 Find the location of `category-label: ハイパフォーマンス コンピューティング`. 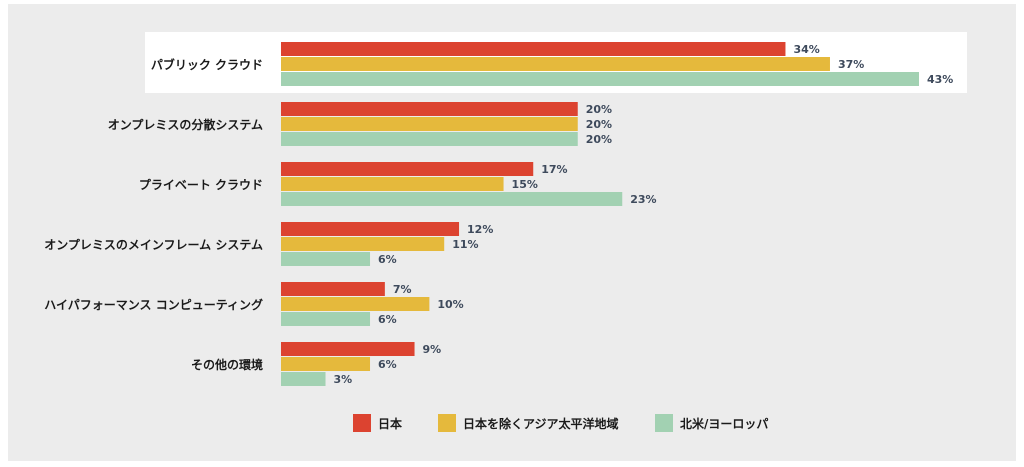

category-label: ハイパフォーマンス コンピューティング is located at coordinates (153, 304).